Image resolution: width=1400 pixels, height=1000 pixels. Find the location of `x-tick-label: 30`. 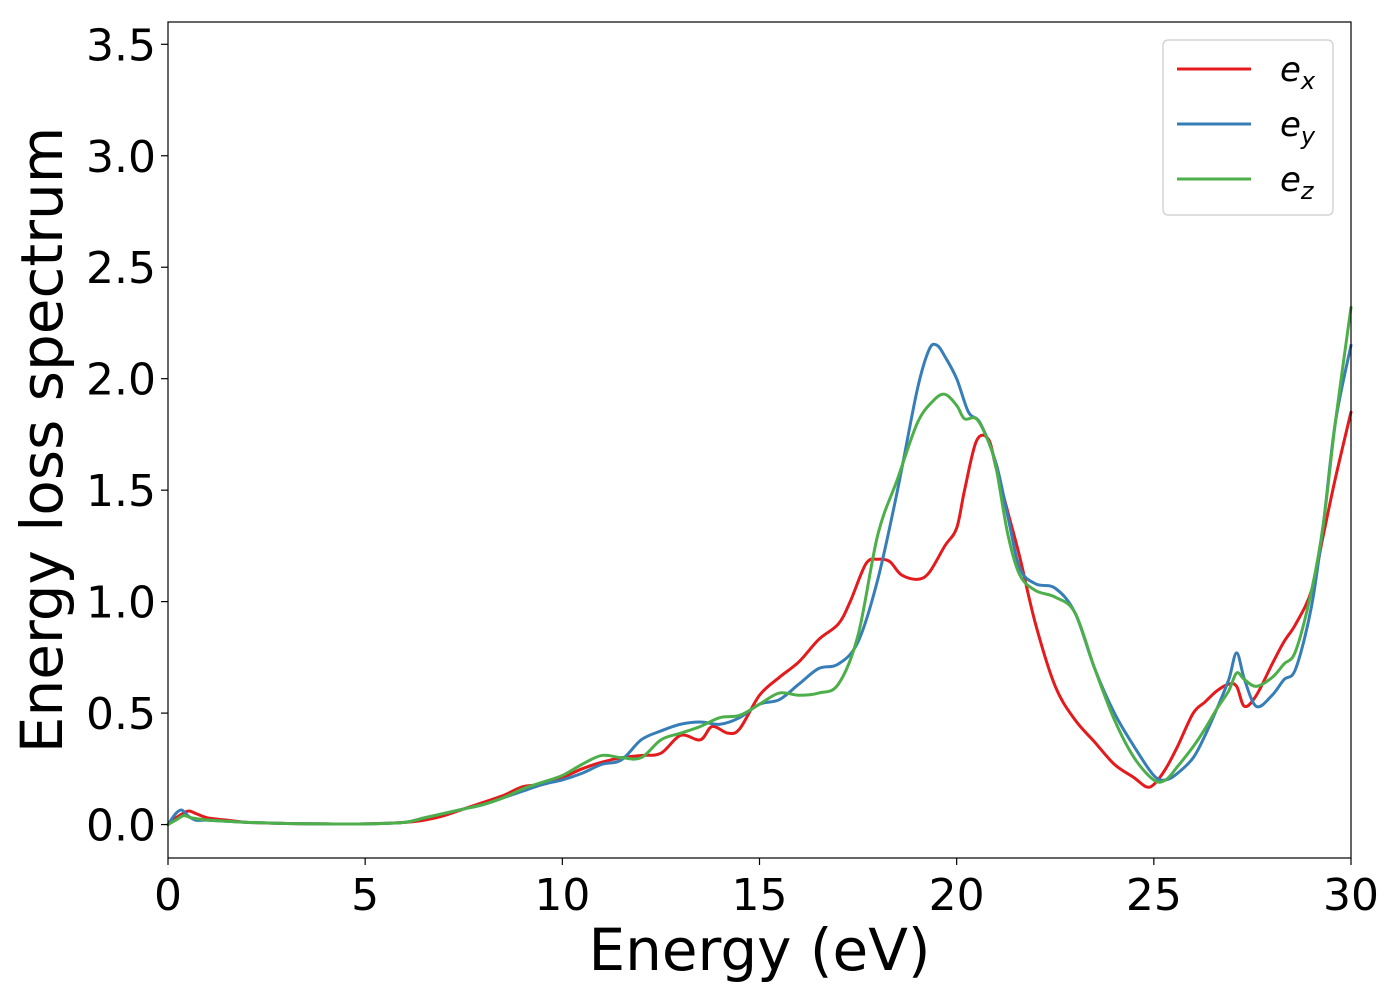

x-tick-label: 30 is located at coordinates (1351, 895).